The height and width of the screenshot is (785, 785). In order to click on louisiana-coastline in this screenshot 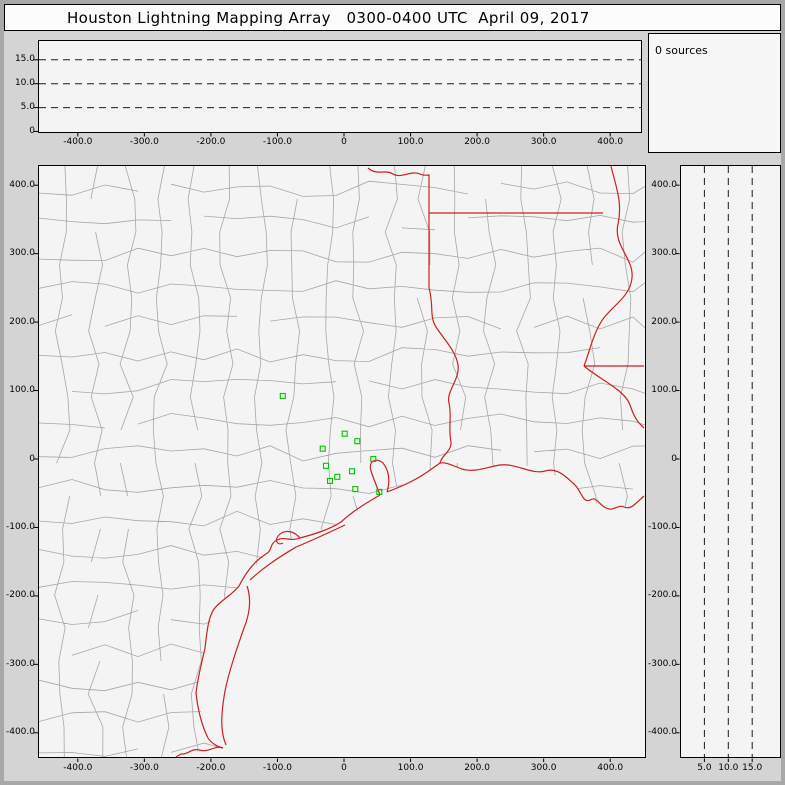, I will do `click(542, 486)`.